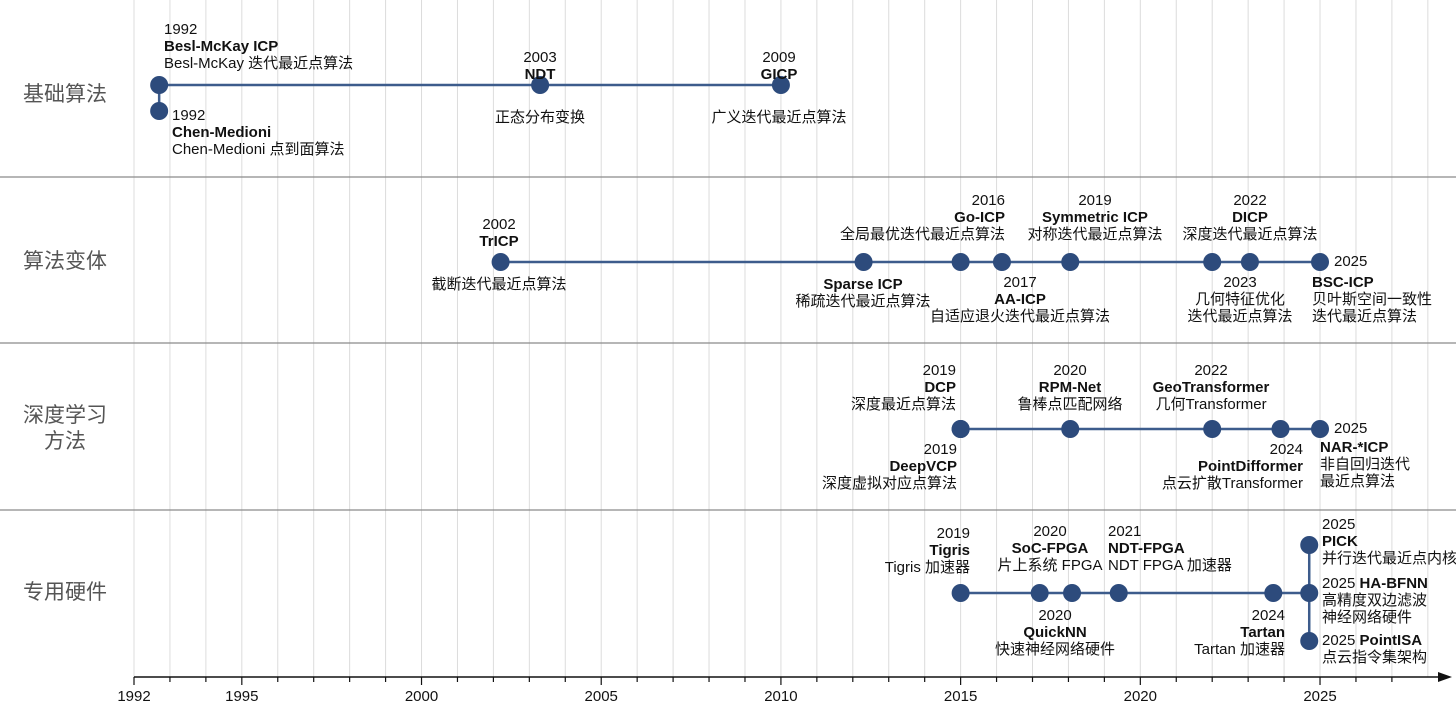 This screenshot has height=720, width=1456. Describe the element at coordinates (499, 224) in the screenshot. I see `event-year: 2002` at that location.